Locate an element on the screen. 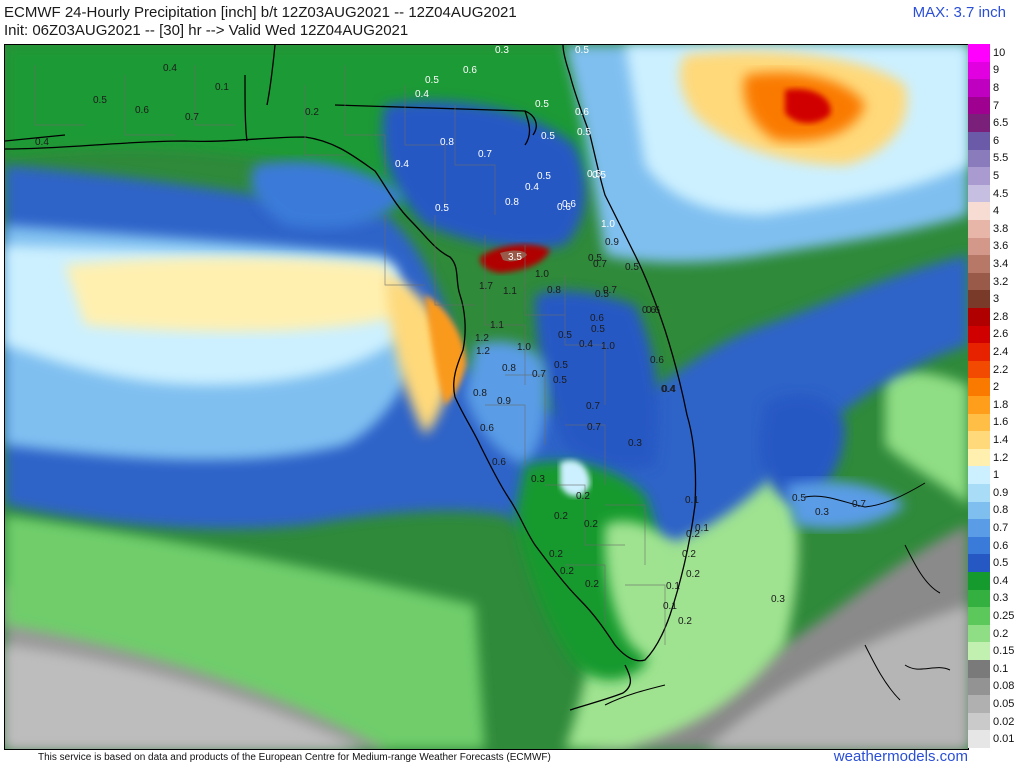  colorbar-level-label: 5.5 is located at coordinates (1001, 158).